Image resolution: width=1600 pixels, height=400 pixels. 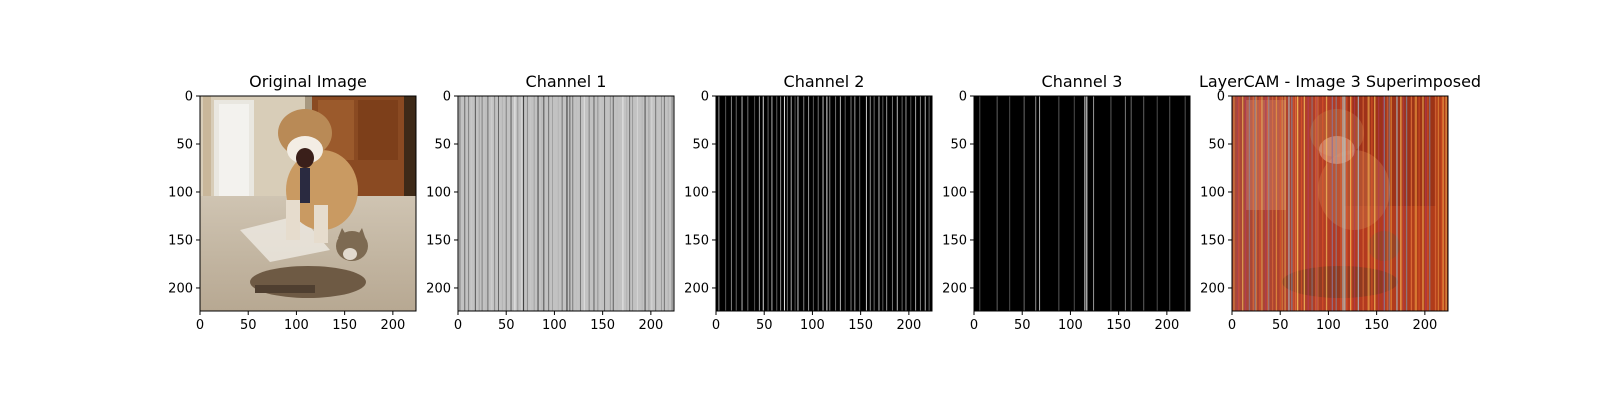 What do you see at coordinates (292, 202) in the screenshot?
I see `original-image-panel: Original Image` at bounding box center [292, 202].